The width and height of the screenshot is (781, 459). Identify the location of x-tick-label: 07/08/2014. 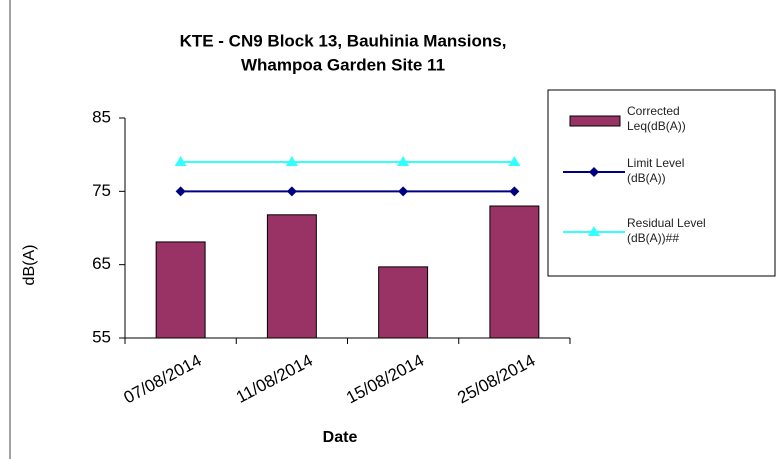
(163, 379).